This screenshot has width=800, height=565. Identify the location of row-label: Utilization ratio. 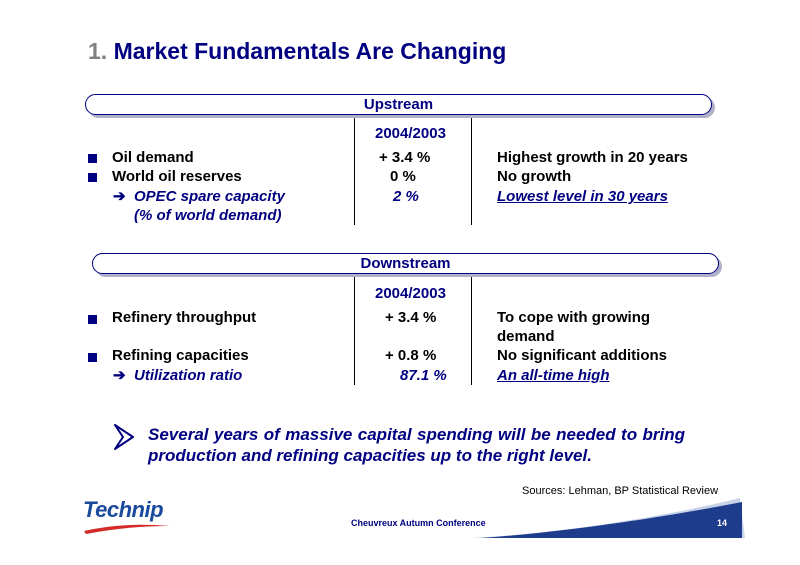
(188, 375).